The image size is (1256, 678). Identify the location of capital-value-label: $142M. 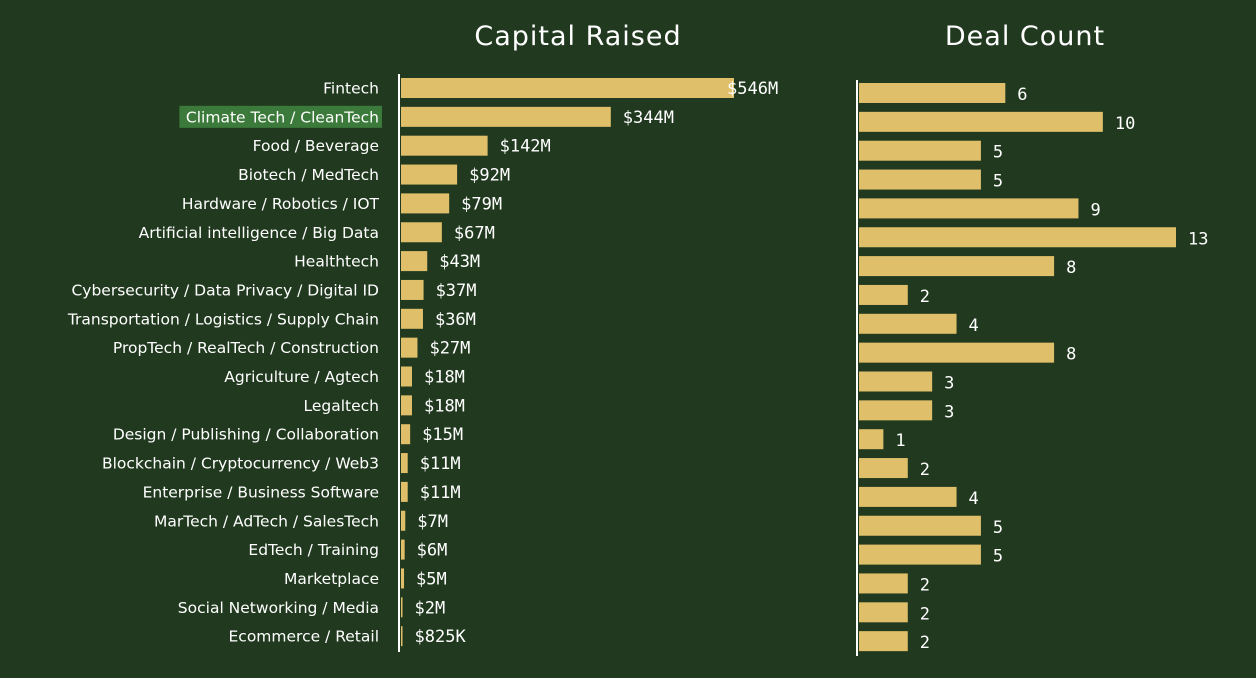
(525, 147).